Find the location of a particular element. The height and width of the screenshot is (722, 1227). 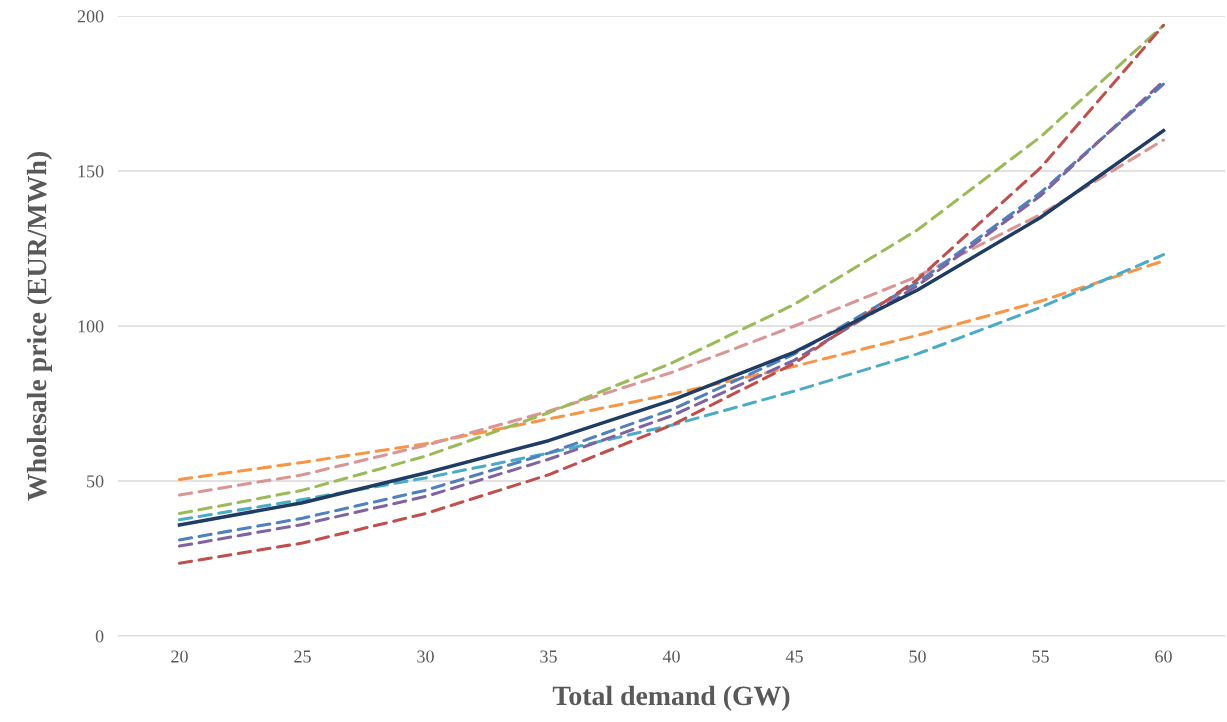

x-tick-label: 50 is located at coordinates (917, 656).